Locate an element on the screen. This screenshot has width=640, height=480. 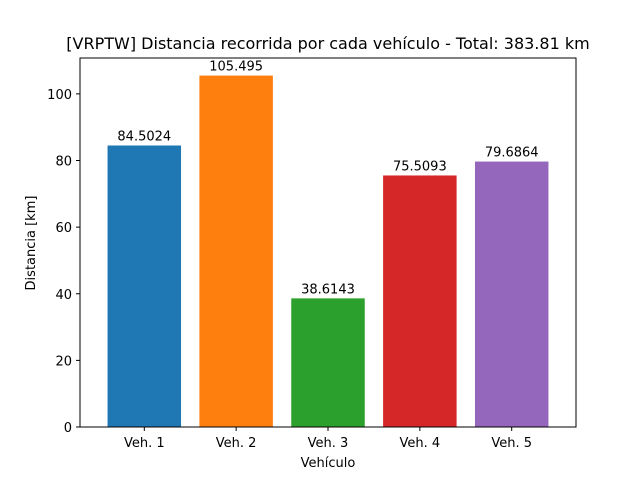
y-tick-label: 40 is located at coordinates (63, 295).